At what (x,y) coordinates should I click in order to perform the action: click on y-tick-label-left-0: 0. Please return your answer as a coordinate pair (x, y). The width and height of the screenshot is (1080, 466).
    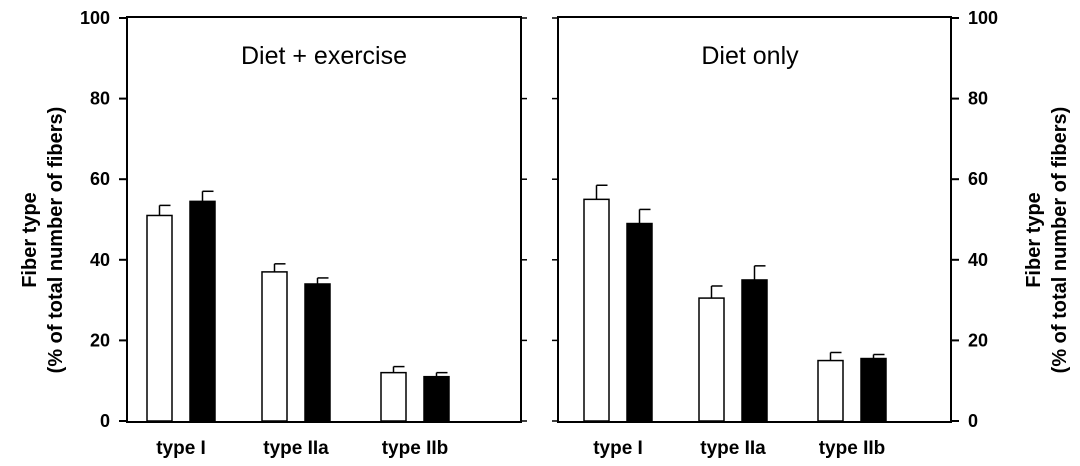
    Looking at the image, I should click on (105, 421).